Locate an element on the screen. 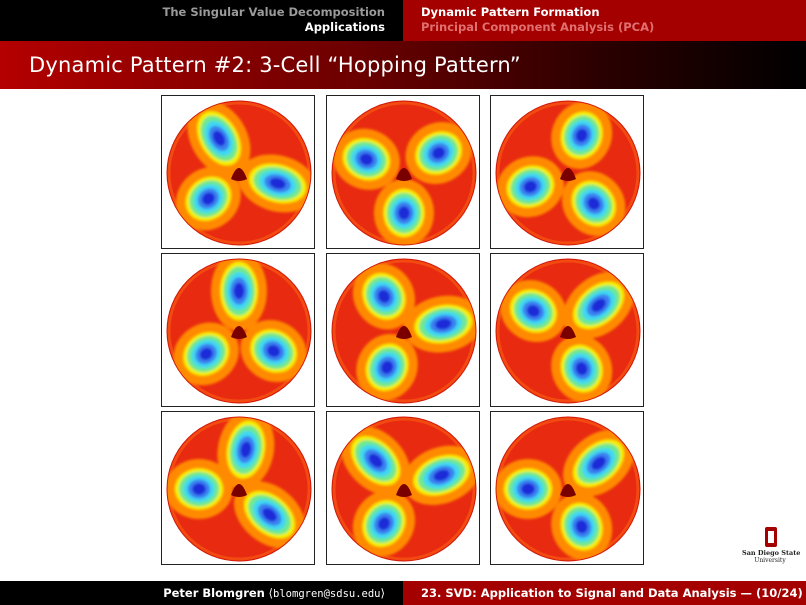 The image size is (806, 605). logo-line-2: University is located at coordinates (770, 560).